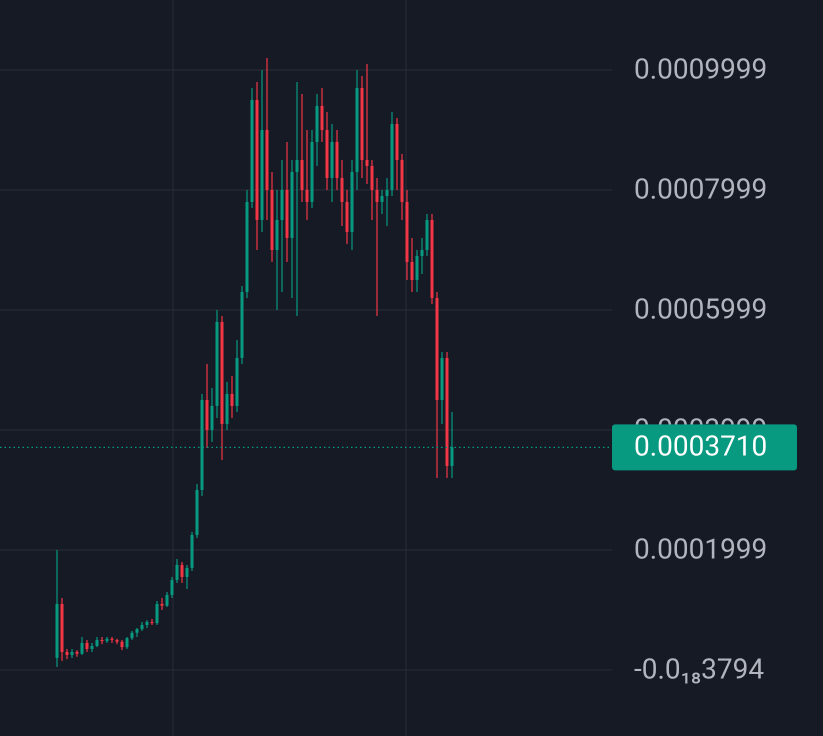 The image size is (823, 736). Describe the element at coordinates (700, 548) in the screenshot. I see `y-tick-label: 0.0001999` at that location.